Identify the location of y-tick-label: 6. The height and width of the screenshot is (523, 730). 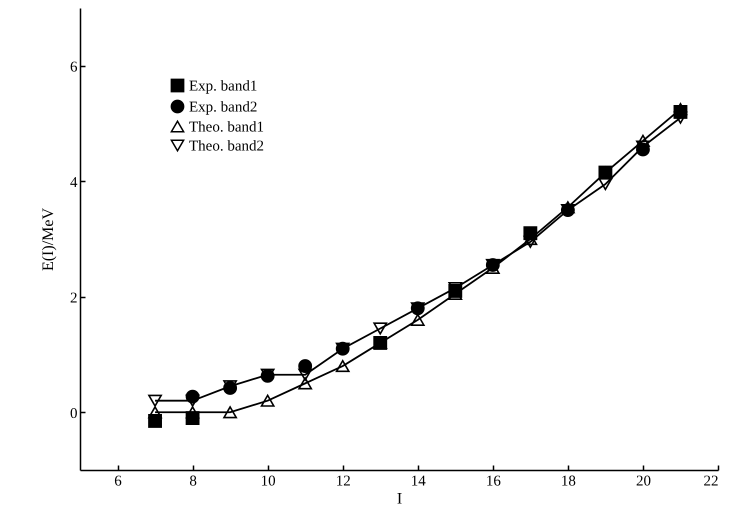
(74, 67).